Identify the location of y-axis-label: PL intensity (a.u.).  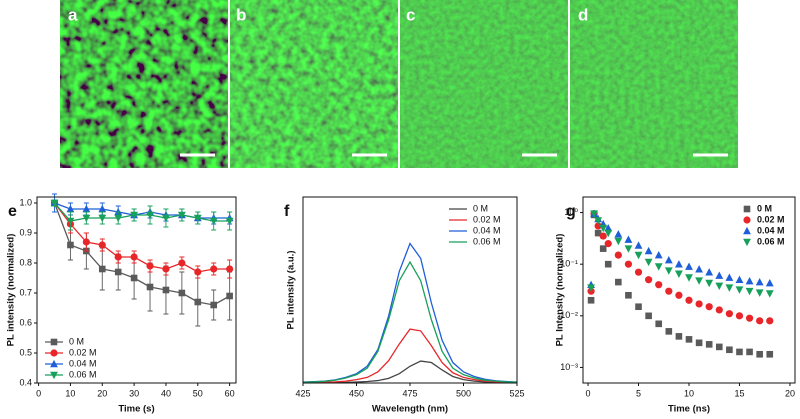
(291, 289).